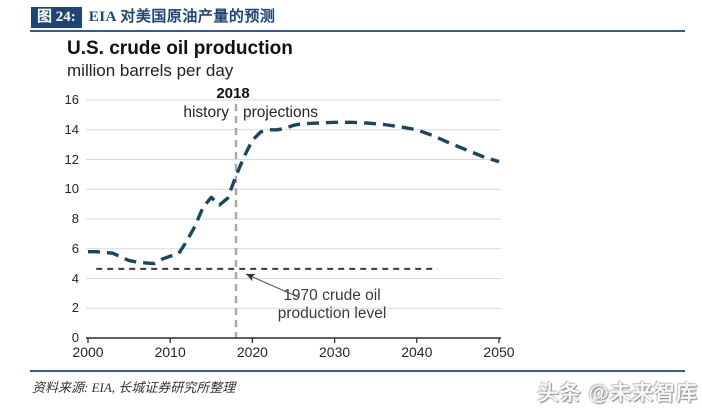 The width and height of the screenshot is (702, 408). Describe the element at coordinates (75, 337) in the screenshot. I see `y-tick-label: 0` at that location.